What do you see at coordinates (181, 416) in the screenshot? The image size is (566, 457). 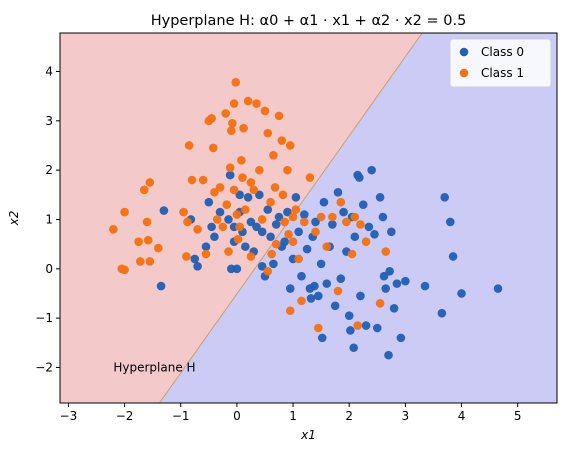 I see `x-tick-label: −1` at bounding box center [181, 416].